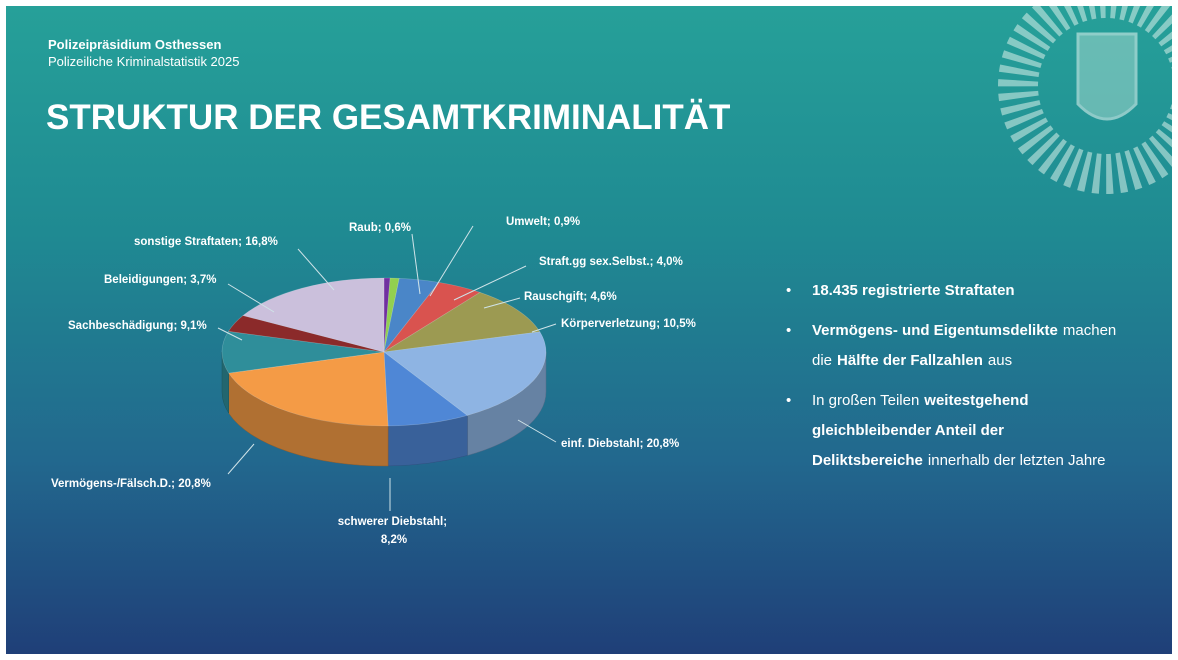 The image size is (1178, 660). I want to click on pie-sides, so click(384, 409).